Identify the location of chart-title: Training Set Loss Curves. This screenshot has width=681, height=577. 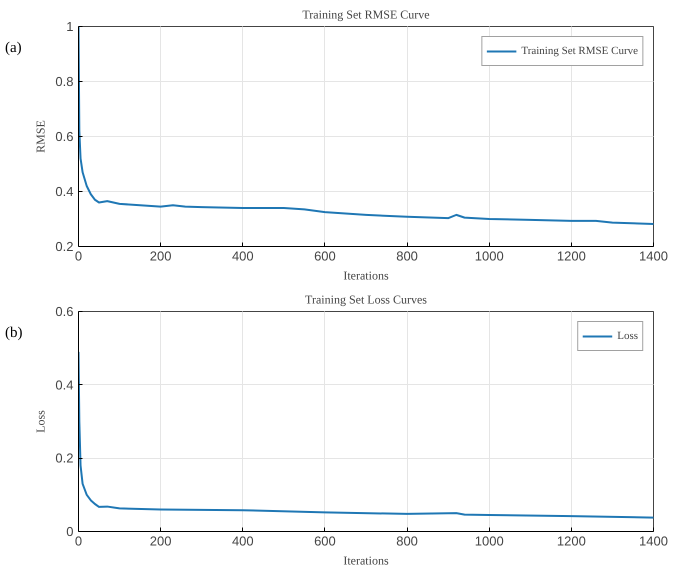
(366, 299).